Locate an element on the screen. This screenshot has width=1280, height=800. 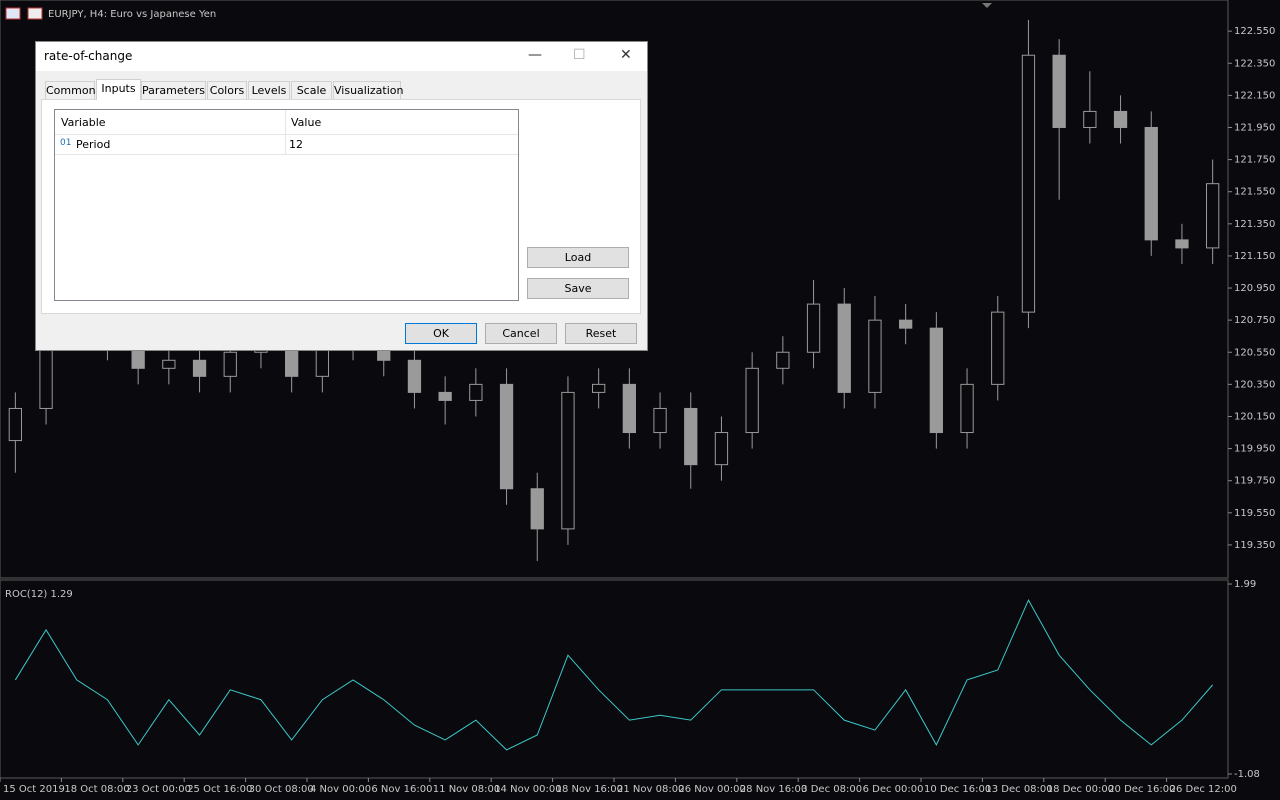
button: OK is located at coordinates (441, 333).